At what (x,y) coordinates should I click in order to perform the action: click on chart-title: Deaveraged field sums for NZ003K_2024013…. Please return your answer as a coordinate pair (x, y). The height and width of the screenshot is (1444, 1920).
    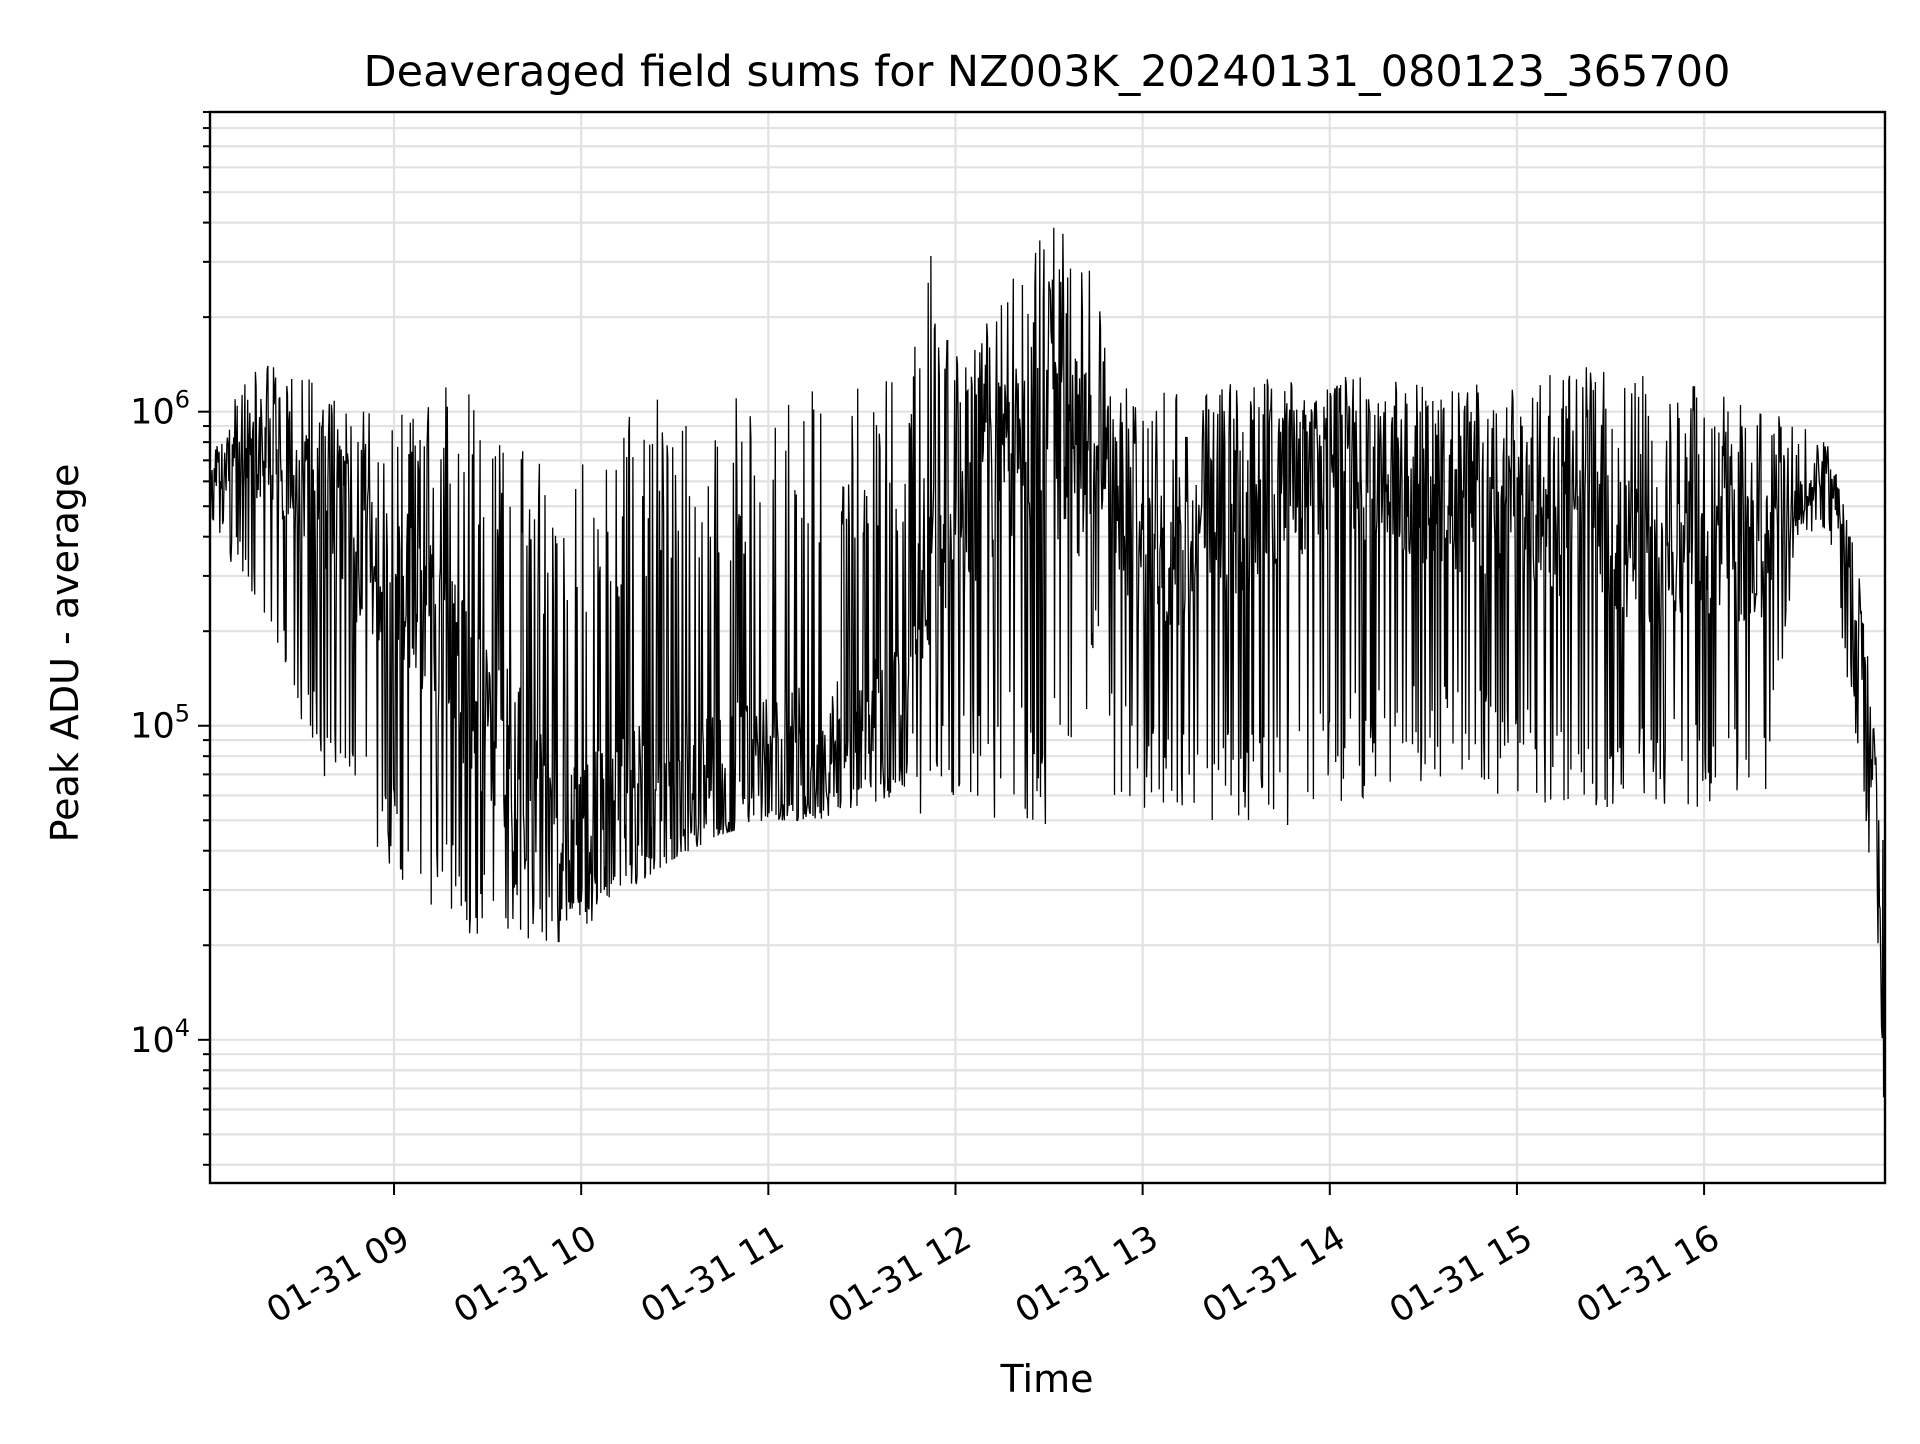
    Looking at the image, I should click on (1047, 72).